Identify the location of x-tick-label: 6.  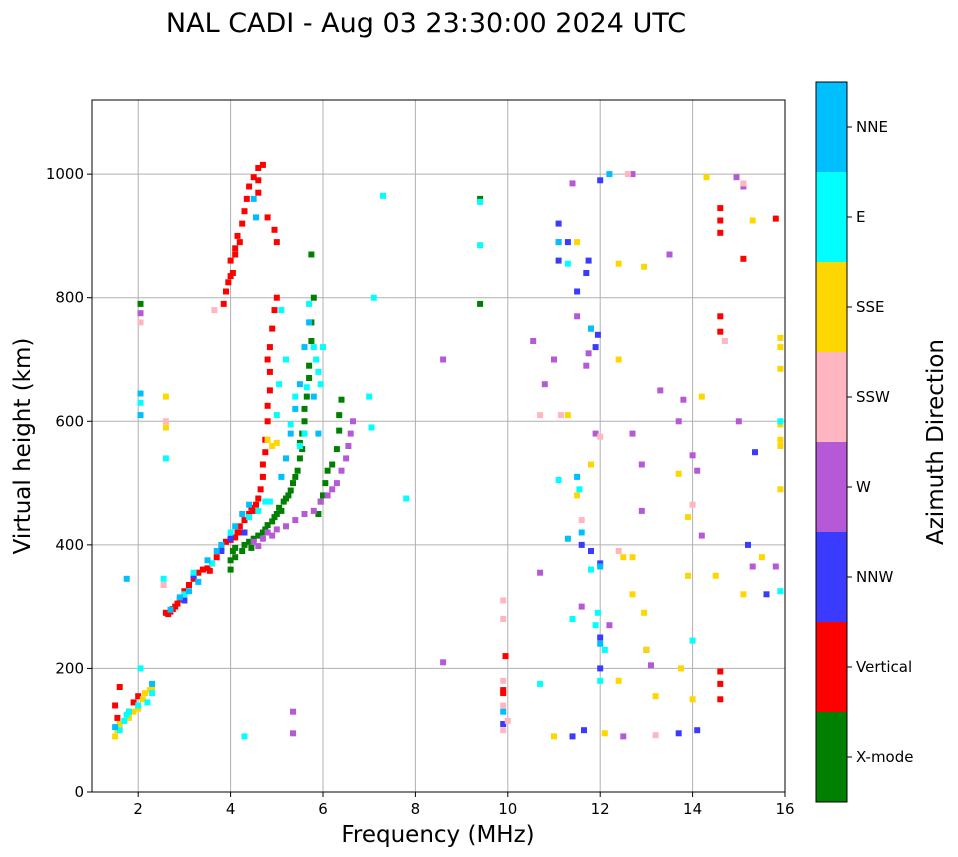
(323, 809).